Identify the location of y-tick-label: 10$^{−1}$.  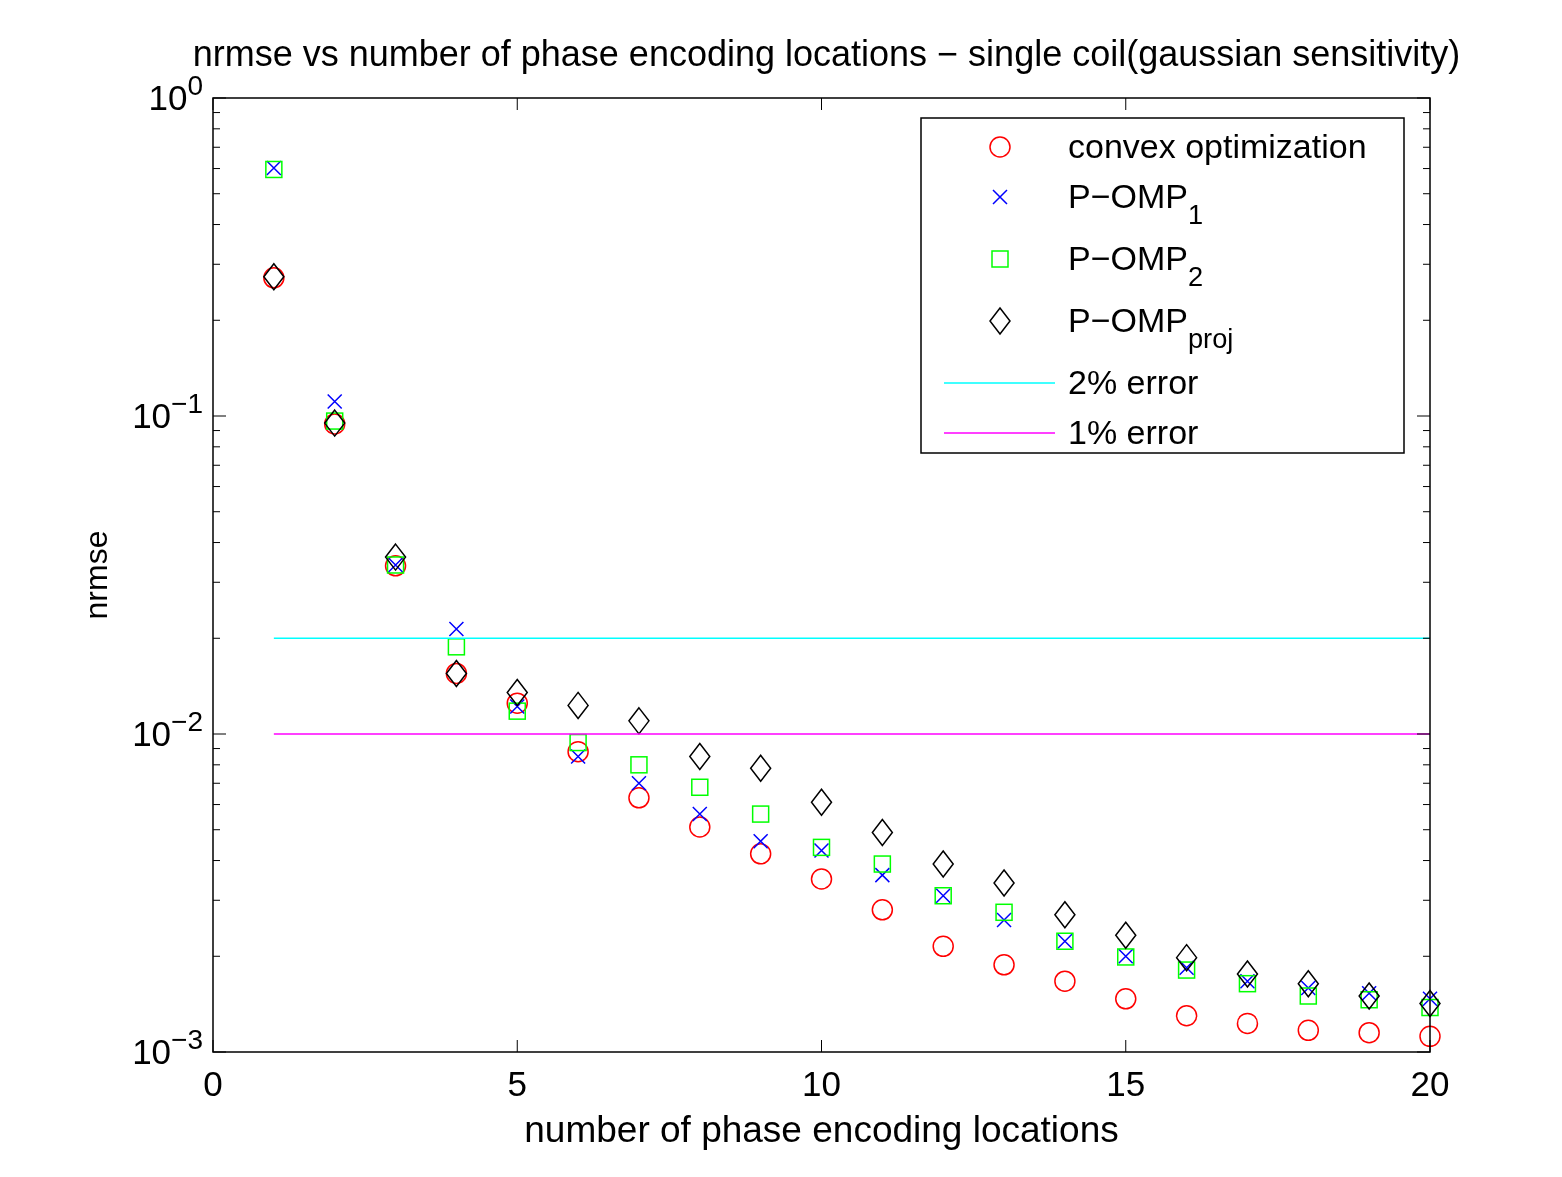
(167, 411).